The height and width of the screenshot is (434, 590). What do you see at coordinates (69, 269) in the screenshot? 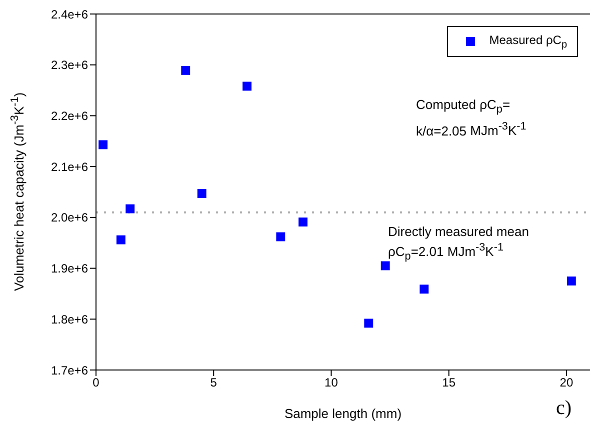
I see `y-tick-label: 1.9e+6` at bounding box center [69, 269].